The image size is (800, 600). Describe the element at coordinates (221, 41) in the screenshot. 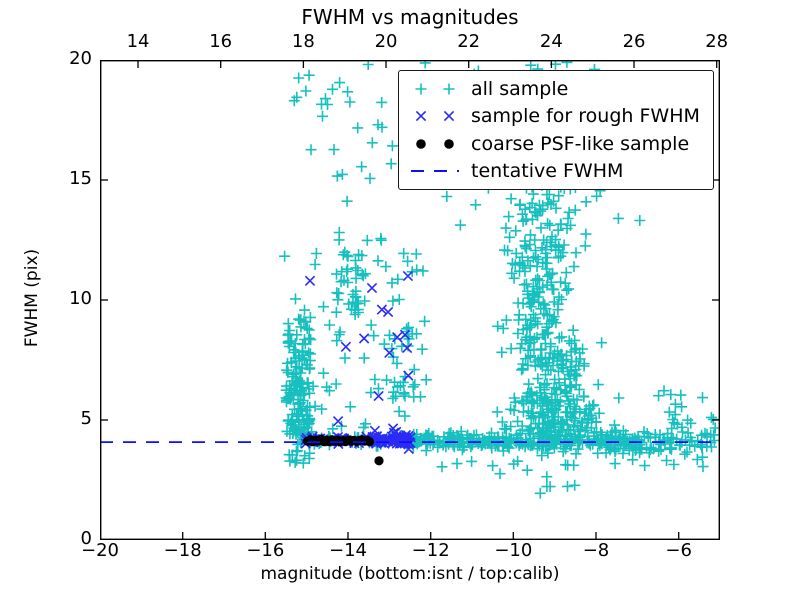

I see `x-tick-label-top: 16` at that location.